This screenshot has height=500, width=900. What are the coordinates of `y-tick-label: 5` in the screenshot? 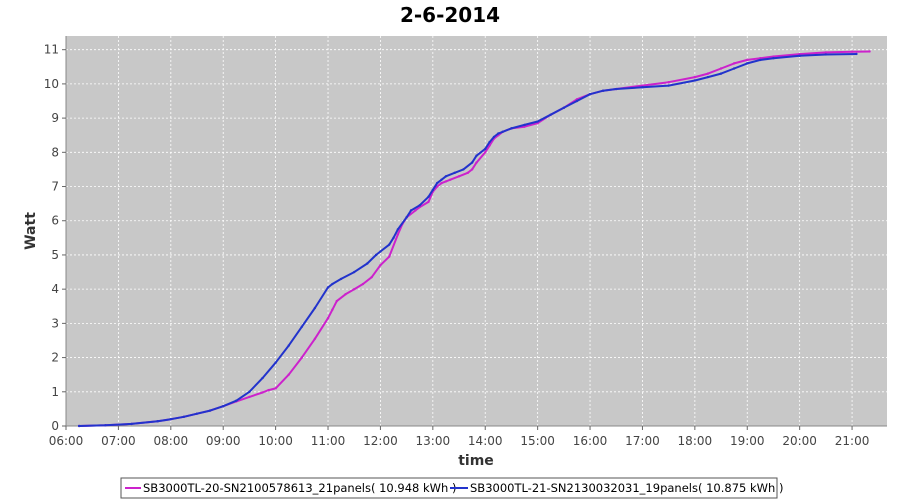 It's located at (55, 255).